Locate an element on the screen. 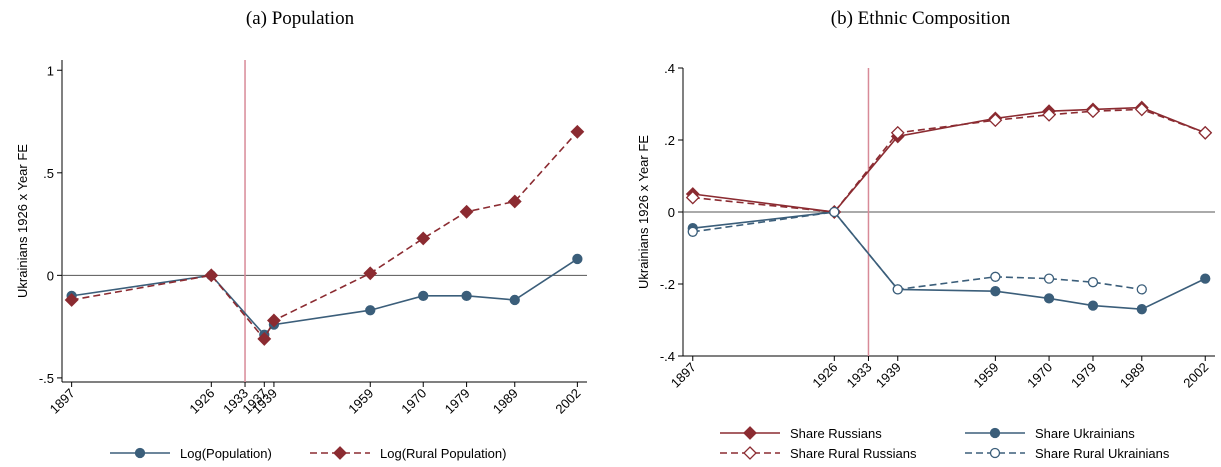 This screenshot has width=1221, height=467. panel-title: (a) Population is located at coordinates (300, 18).